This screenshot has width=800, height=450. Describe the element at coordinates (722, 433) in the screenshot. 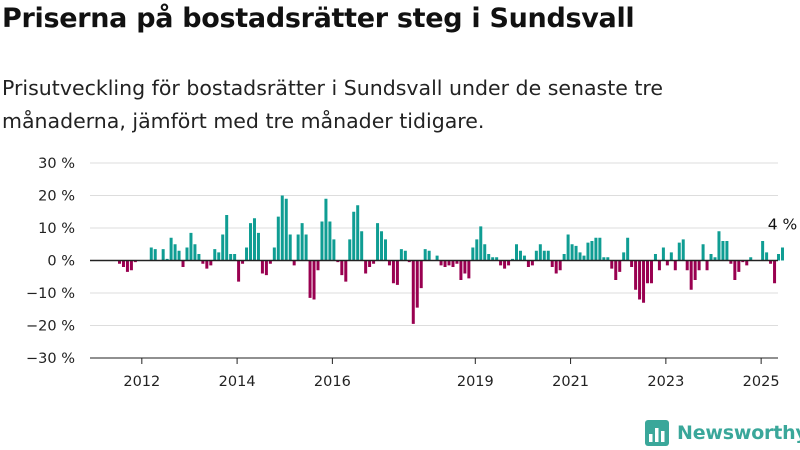

I see `brand-logo: Newsworthy` at that location.